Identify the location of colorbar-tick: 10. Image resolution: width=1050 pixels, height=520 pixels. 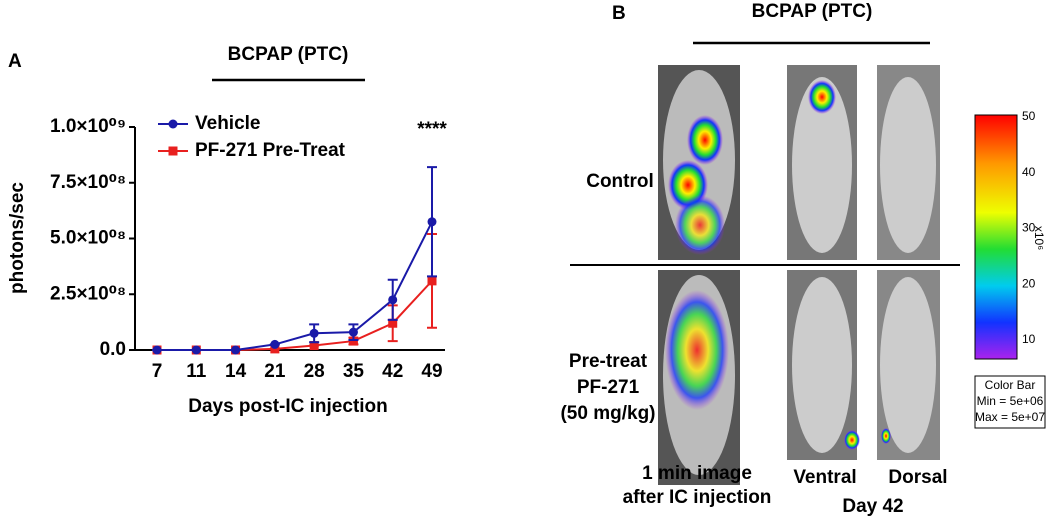
(1029, 339).